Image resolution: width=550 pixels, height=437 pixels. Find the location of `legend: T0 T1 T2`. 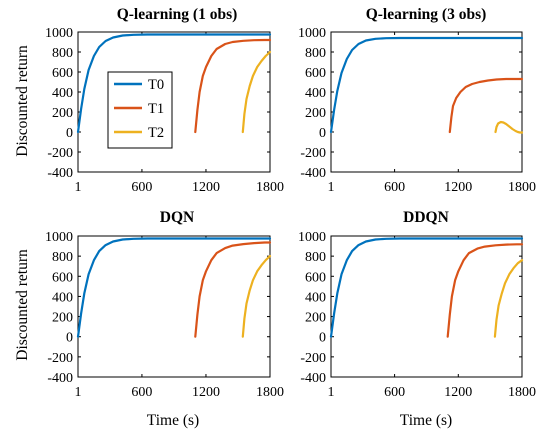

legend: T0 T1 T2 is located at coordinates (140, 110).